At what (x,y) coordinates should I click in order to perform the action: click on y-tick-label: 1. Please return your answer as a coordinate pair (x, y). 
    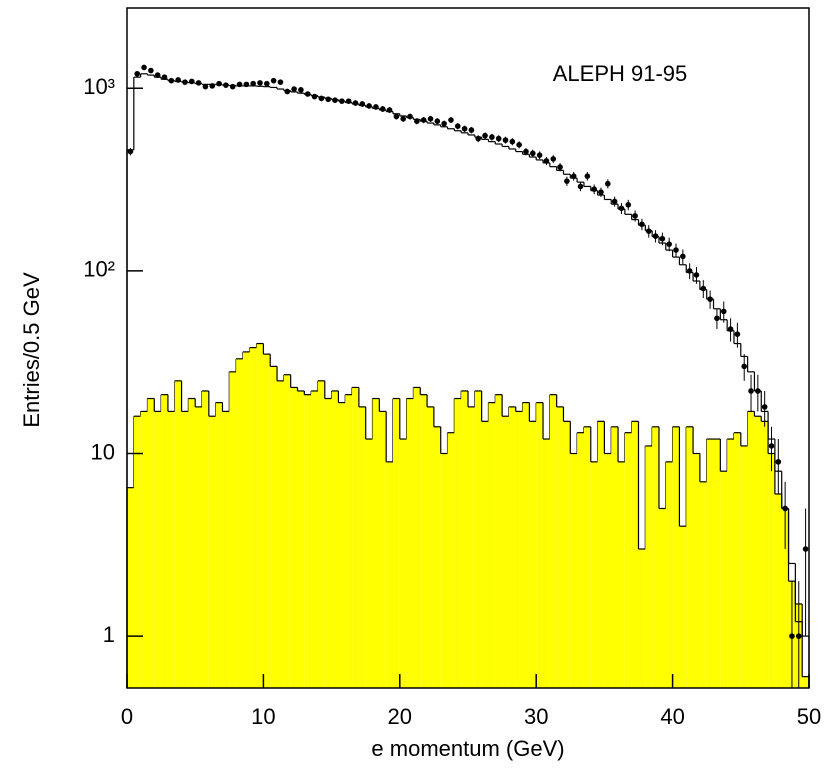
    Looking at the image, I should click on (109, 634).